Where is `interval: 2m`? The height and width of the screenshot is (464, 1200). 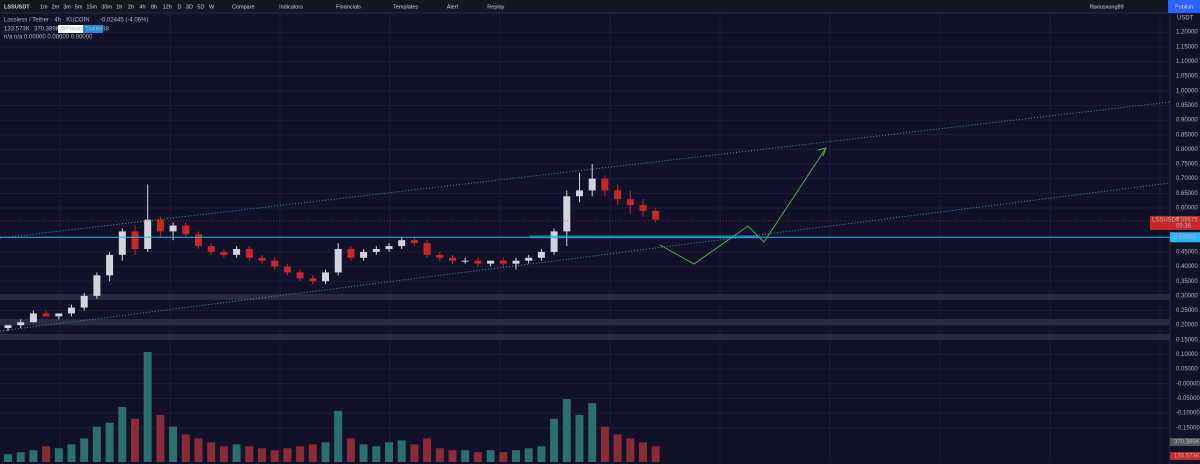 interval: 2m is located at coordinates (56, 7).